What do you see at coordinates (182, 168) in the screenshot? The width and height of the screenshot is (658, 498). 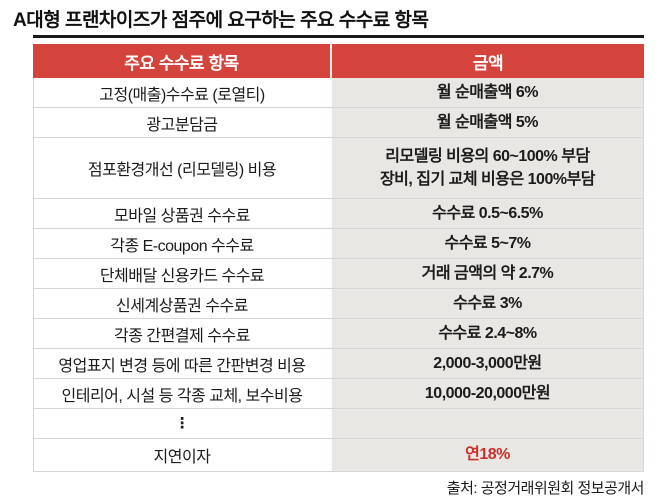 I see `item-cell: 점포환경개선 (리모델링) 비용` at bounding box center [182, 168].